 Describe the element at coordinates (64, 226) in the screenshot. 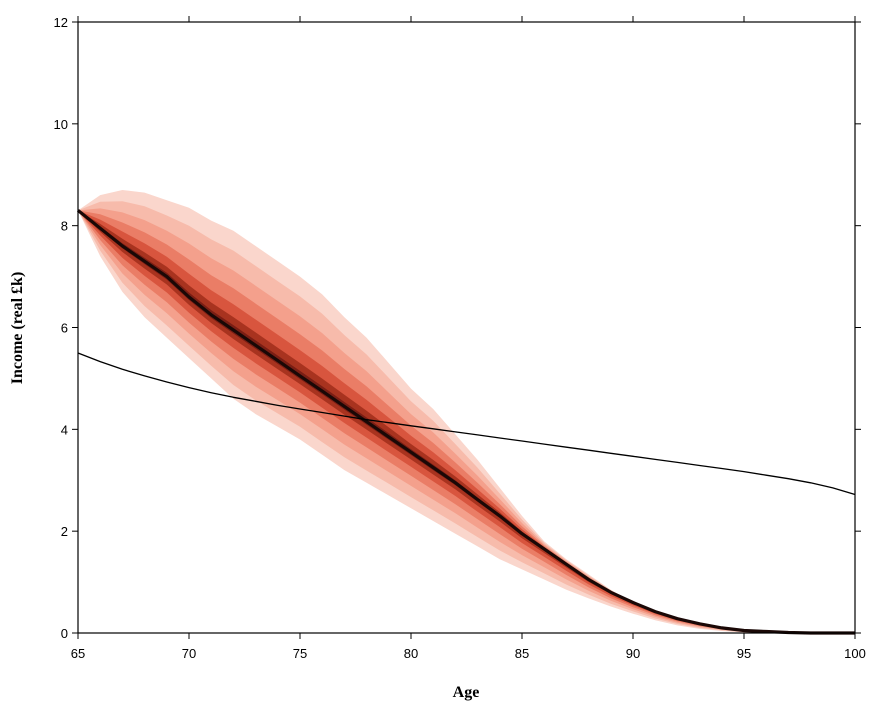

I see `y-tick-label: 8` at that location.